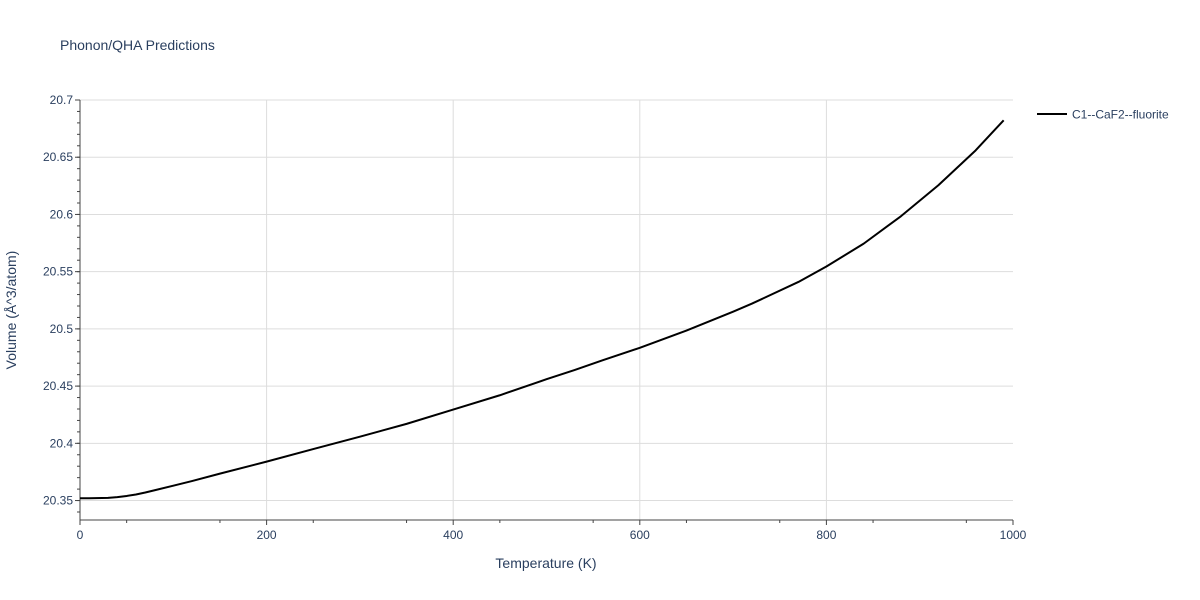 The width and height of the screenshot is (1200, 600). What do you see at coordinates (640, 535) in the screenshot?
I see `x-tick-label: 600` at bounding box center [640, 535].